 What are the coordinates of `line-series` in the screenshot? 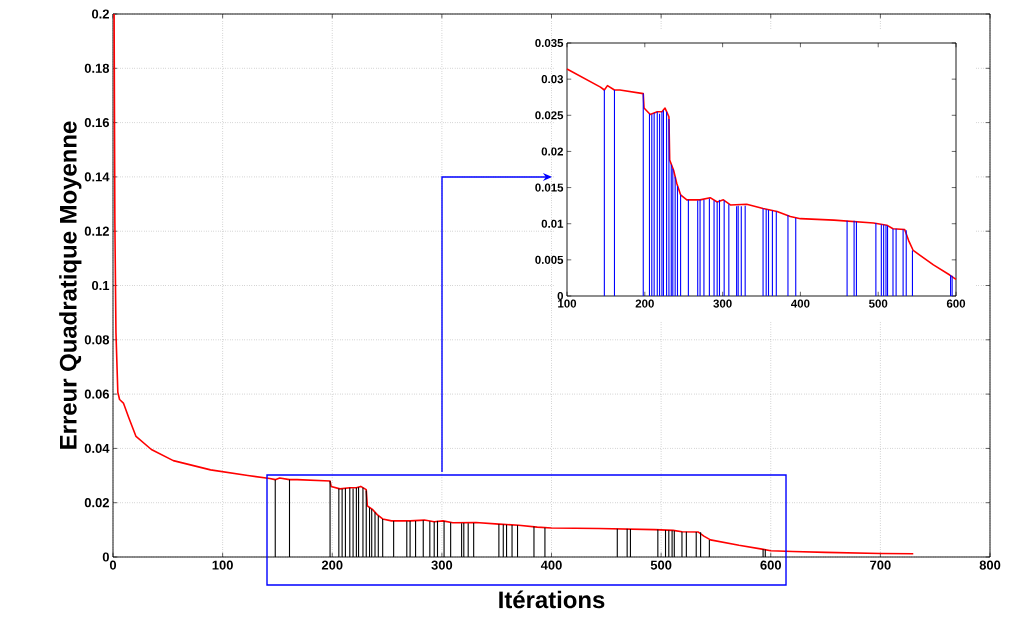 It's located at (761, 174).